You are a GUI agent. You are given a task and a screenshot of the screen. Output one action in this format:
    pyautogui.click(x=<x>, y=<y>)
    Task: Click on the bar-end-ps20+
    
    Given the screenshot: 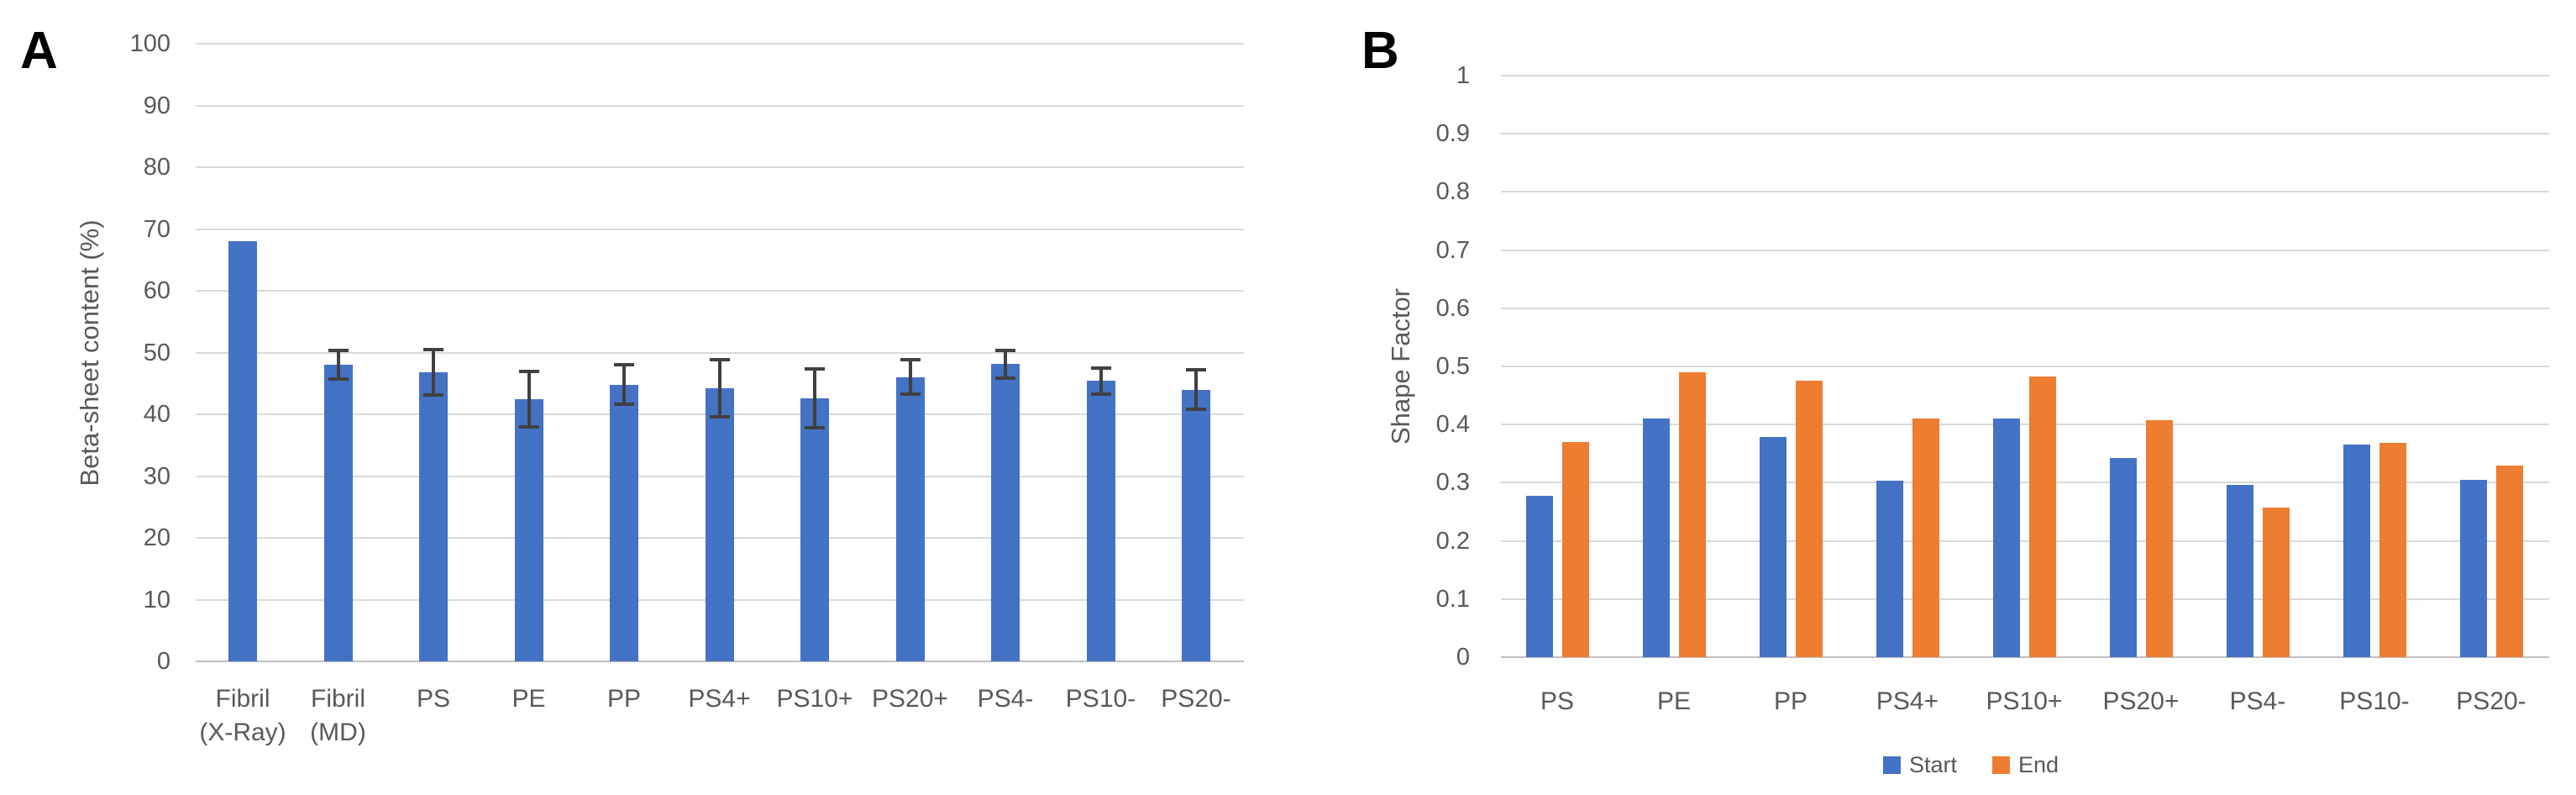 What is the action you would take?
    pyautogui.click(x=2159, y=538)
    